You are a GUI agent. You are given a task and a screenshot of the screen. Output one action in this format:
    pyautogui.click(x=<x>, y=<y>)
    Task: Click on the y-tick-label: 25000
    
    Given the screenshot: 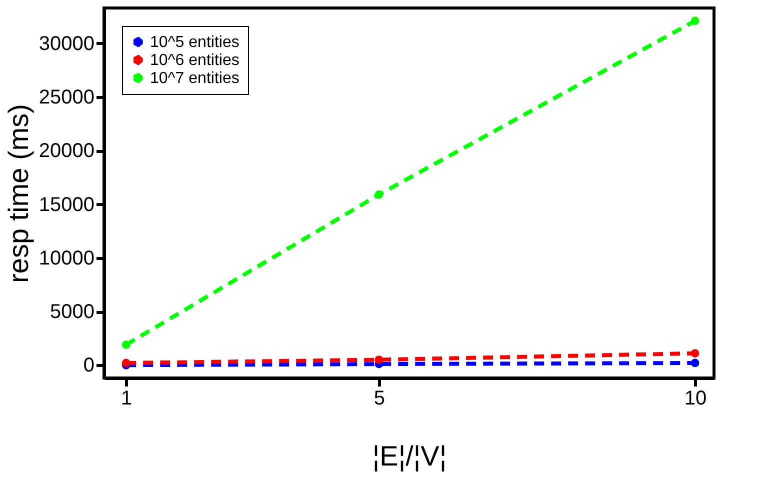 What is the action you would take?
    pyautogui.click(x=66, y=97)
    